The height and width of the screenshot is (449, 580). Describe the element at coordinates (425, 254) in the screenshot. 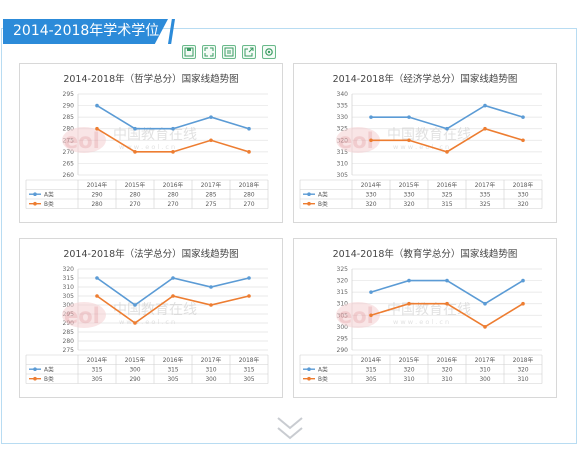

I see `chart-title: 2014-2018年（教育学总分）国家线趋势图` at that location.